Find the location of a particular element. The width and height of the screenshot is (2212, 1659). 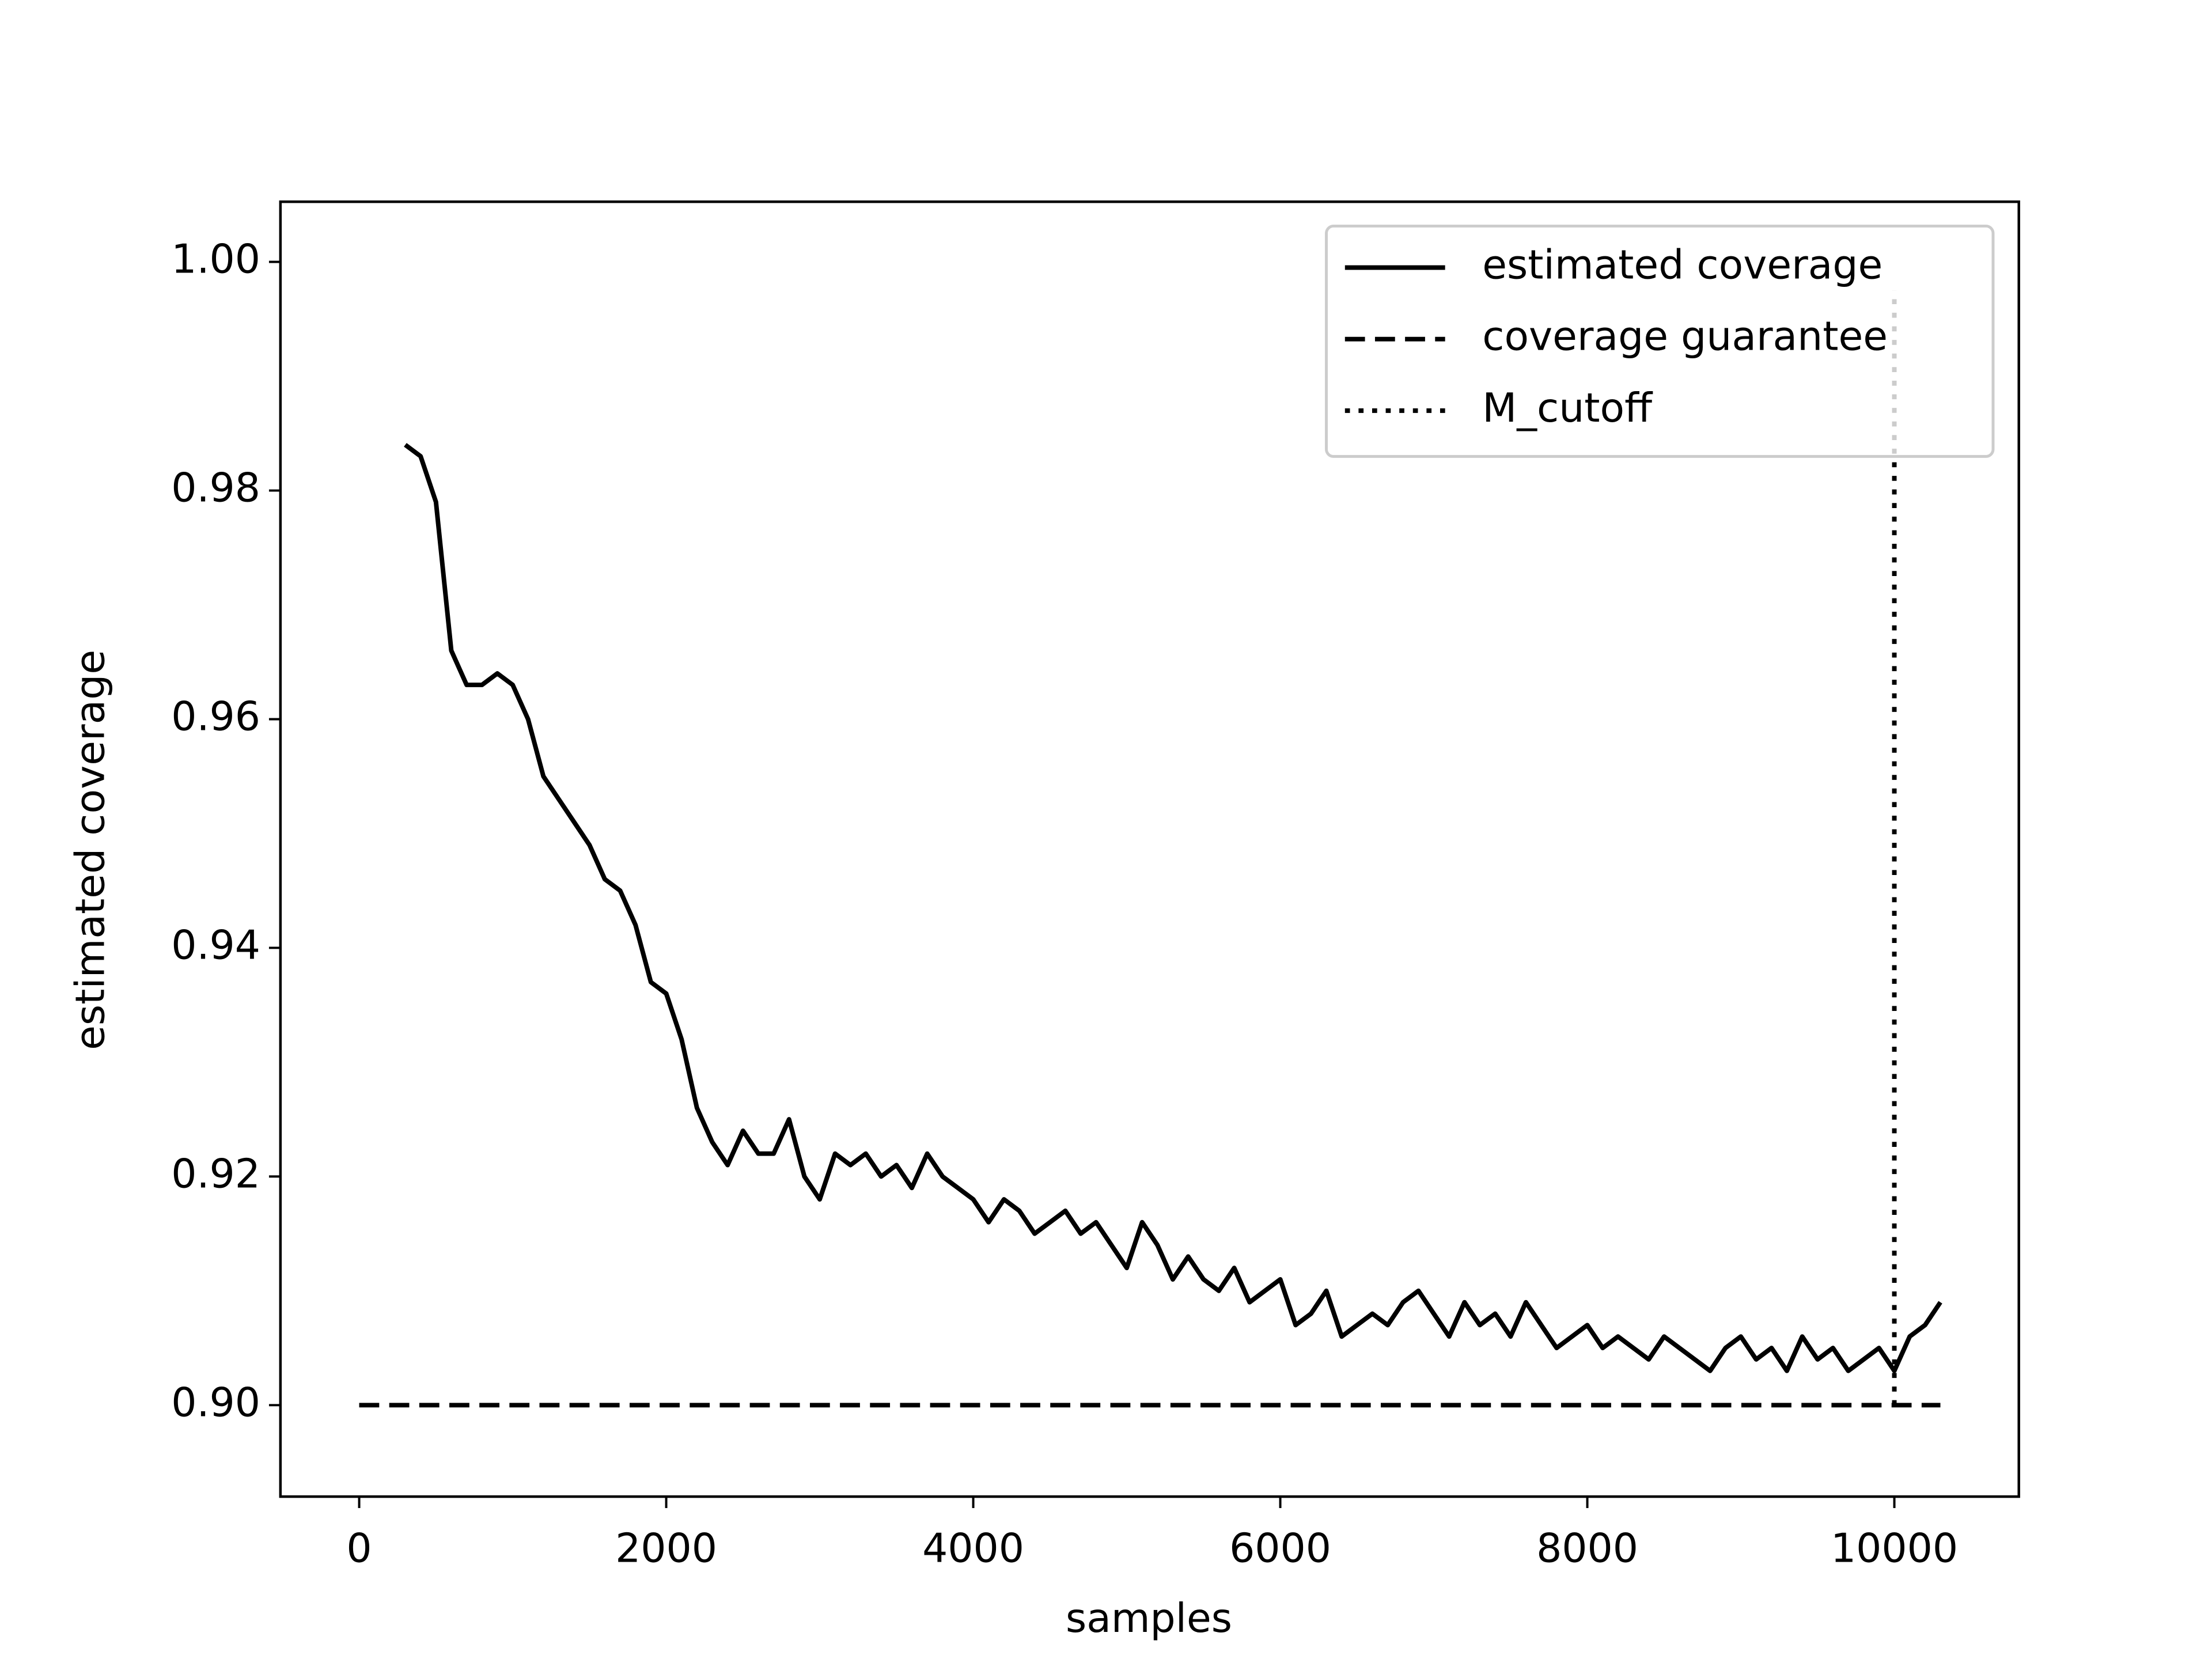

y-tick-label: 1.00 is located at coordinates (215, 259).